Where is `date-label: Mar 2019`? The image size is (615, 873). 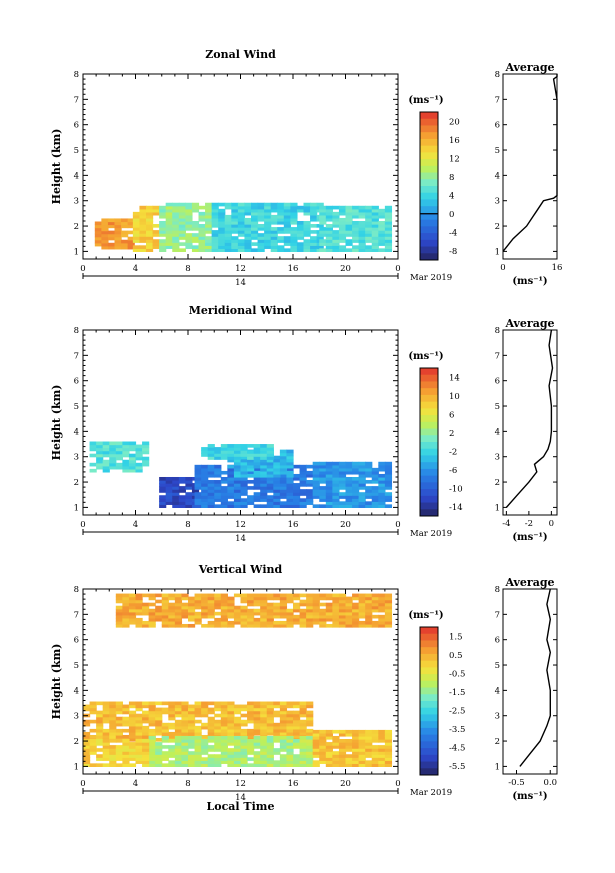
date-label: Mar 2019 is located at coordinates (431, 278).